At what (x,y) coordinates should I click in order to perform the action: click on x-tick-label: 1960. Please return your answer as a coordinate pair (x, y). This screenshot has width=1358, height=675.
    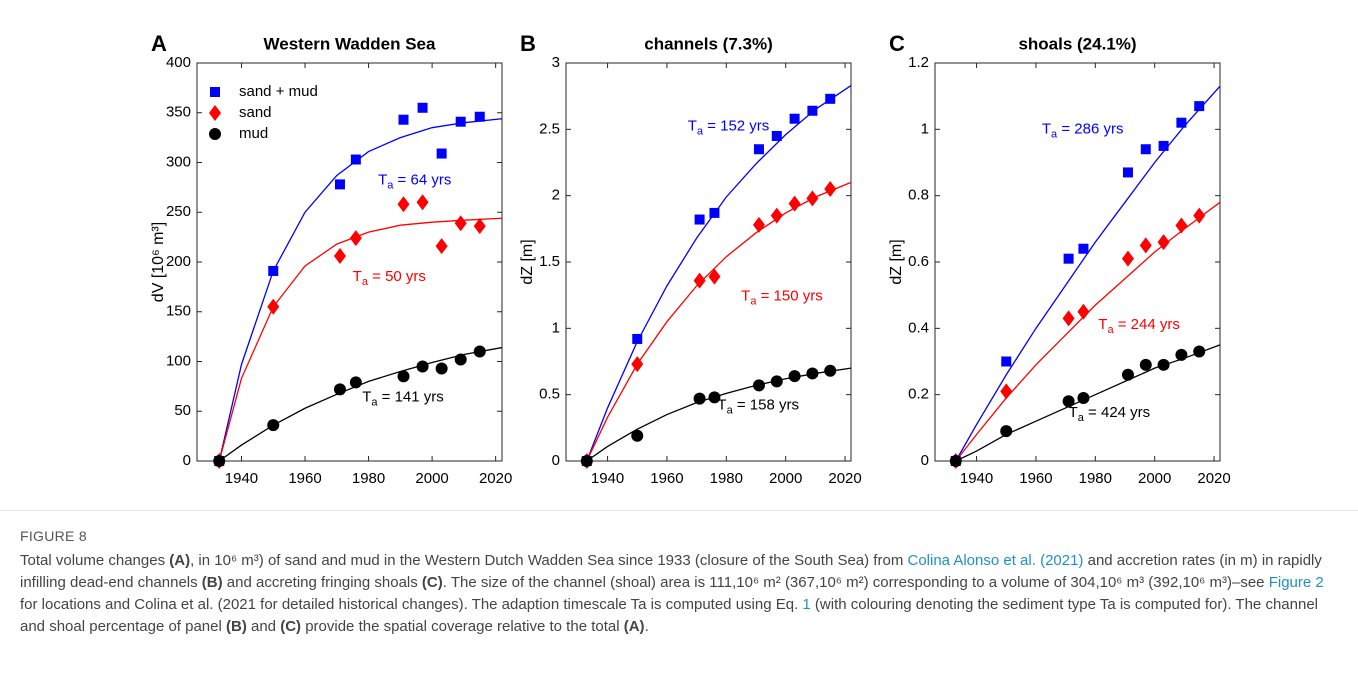
    Looking at the image, I should click on (304, 478).